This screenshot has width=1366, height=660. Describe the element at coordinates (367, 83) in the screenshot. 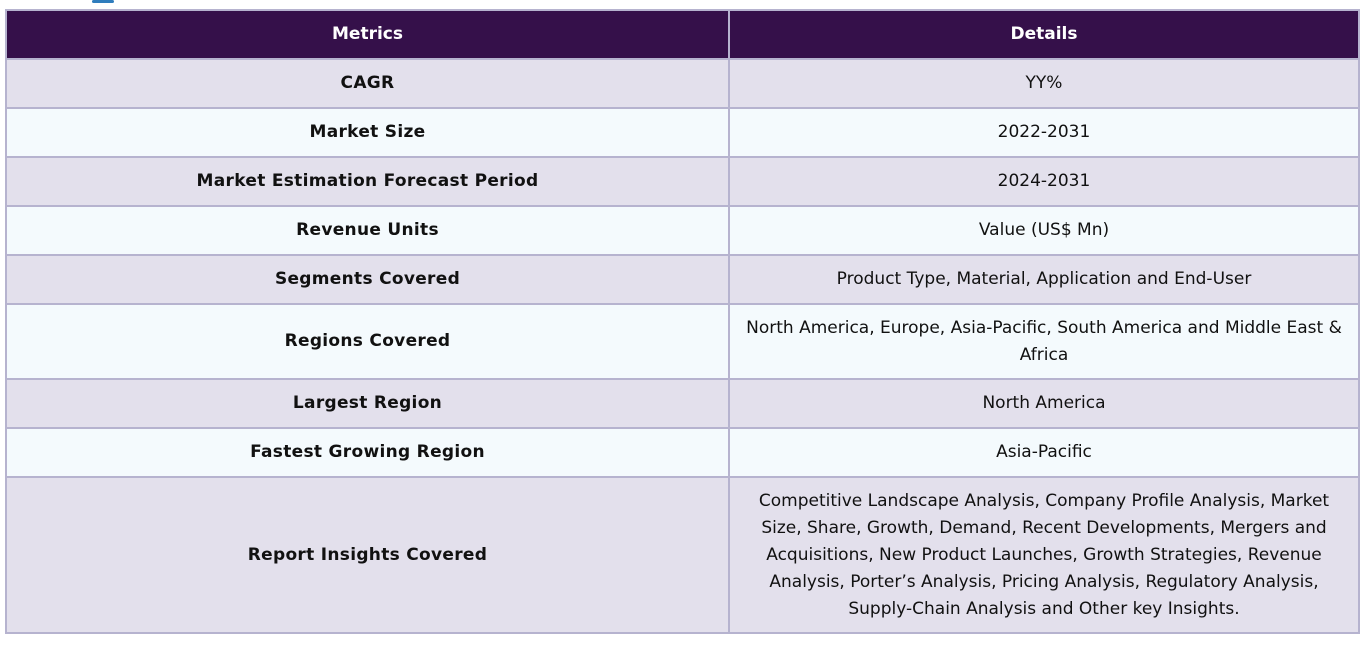

I see `metric-cell: CAGR` at that location.